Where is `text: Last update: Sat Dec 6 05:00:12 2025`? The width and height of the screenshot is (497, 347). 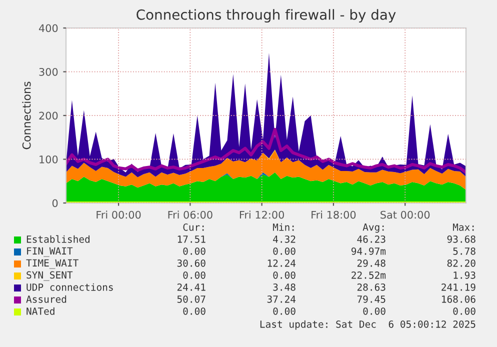
text: Last update: Sat Dec 6 05:00:12 2025 is located at coordinates (368, 325).